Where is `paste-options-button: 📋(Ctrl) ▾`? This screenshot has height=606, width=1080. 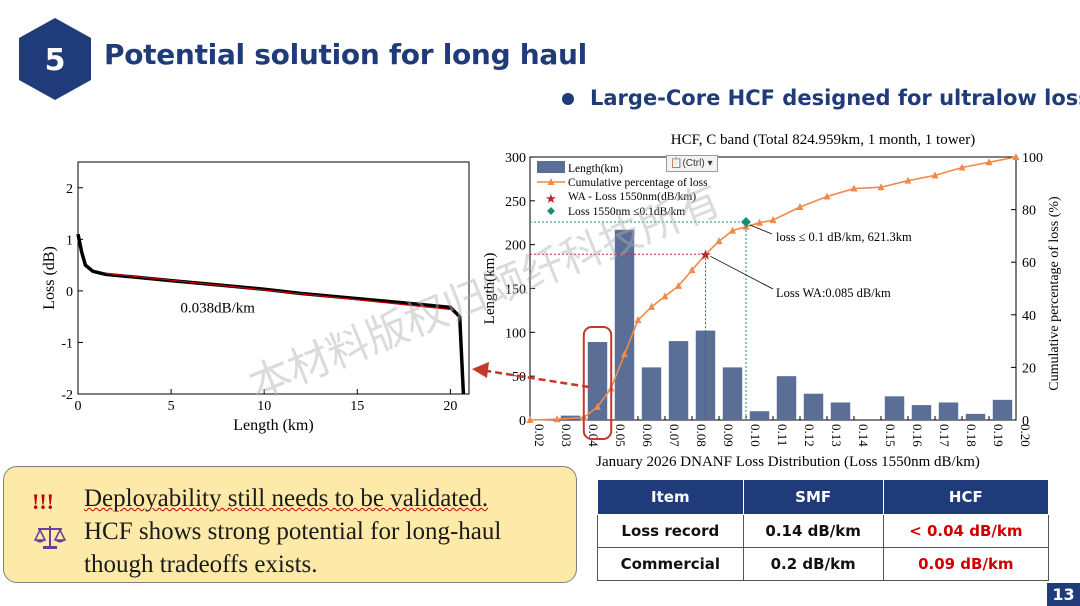 paste-options-button: 📋(Ctrl) ▾ is located at coordinates (692, 163).